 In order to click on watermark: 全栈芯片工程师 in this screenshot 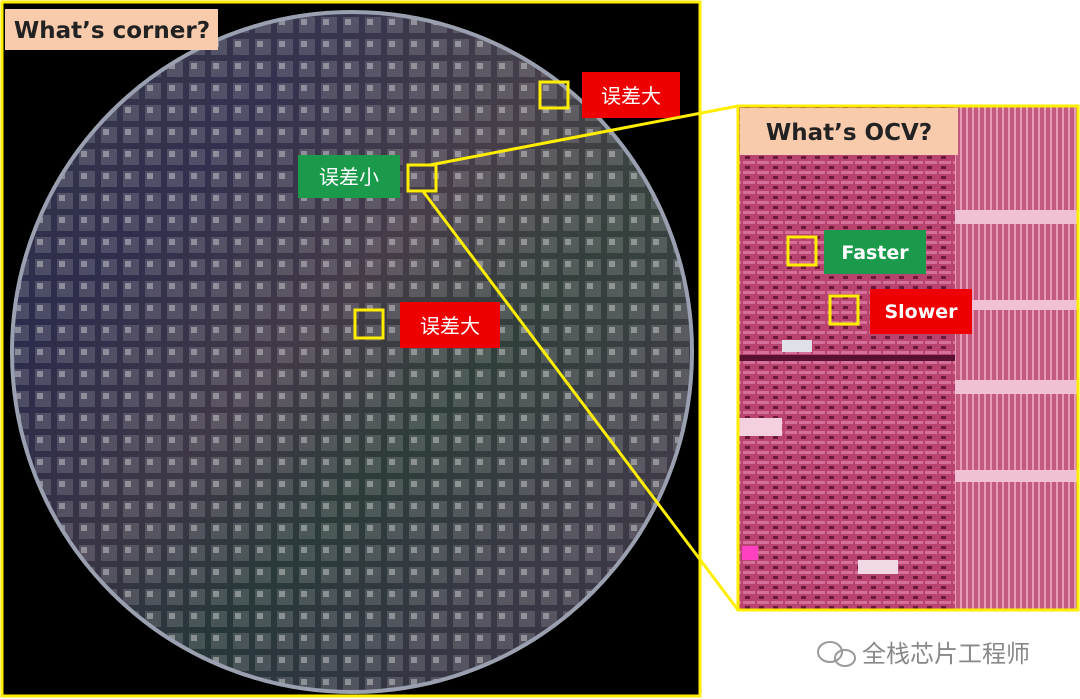, I will do `click(946, 654)`.